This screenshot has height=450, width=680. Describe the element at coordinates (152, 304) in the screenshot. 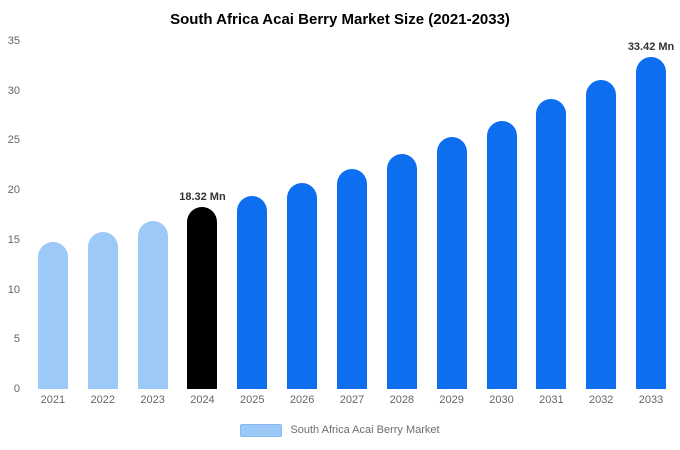

I see `bar-2023` at that location.